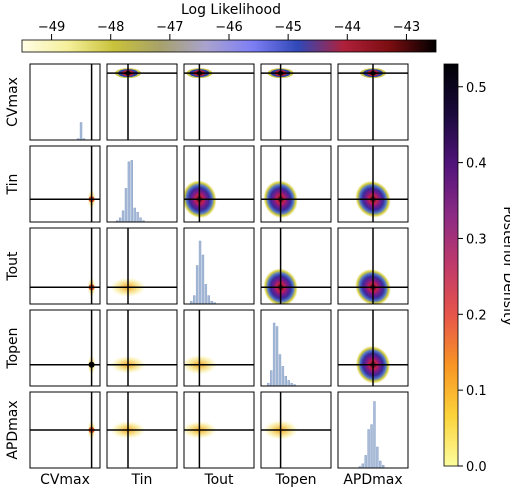 The image size is (510, 492). I want to click on row-label-CVmax: CVmax, so click(13, 102).